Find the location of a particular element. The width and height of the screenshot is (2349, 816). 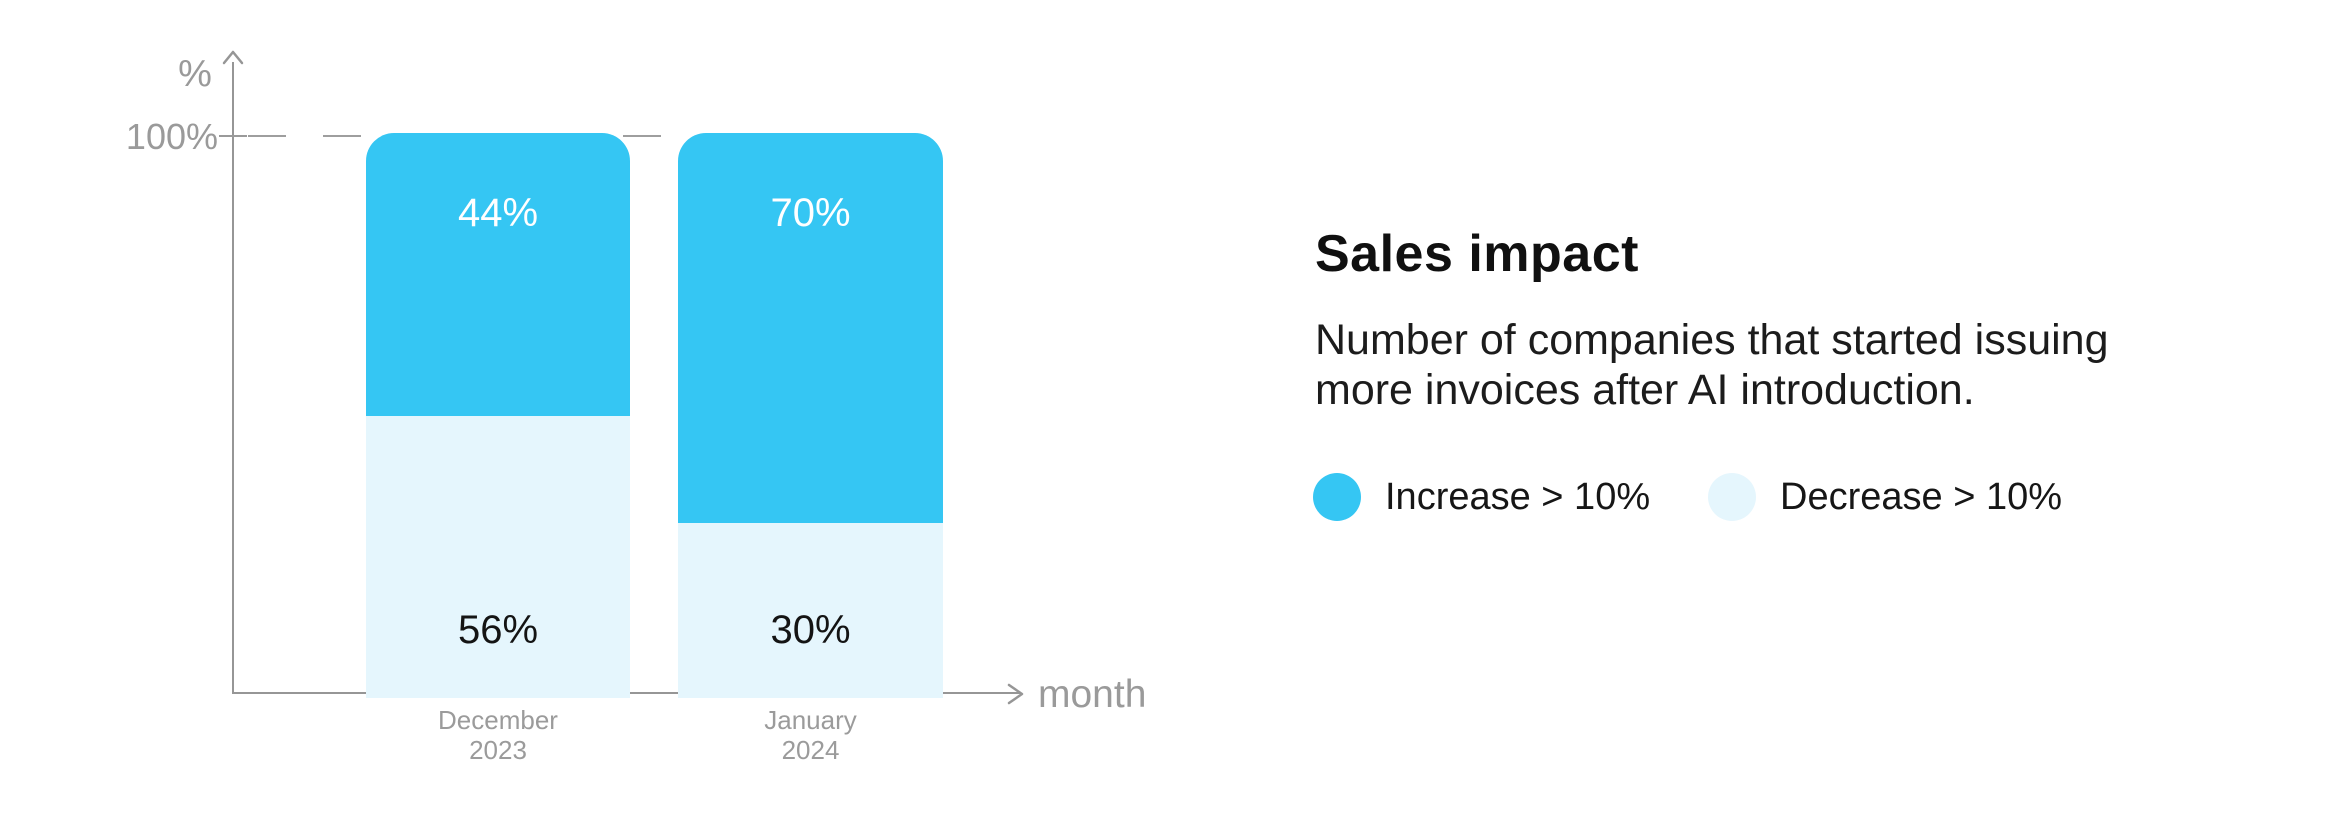

y-axis-line is located at coordinates (233, 378).